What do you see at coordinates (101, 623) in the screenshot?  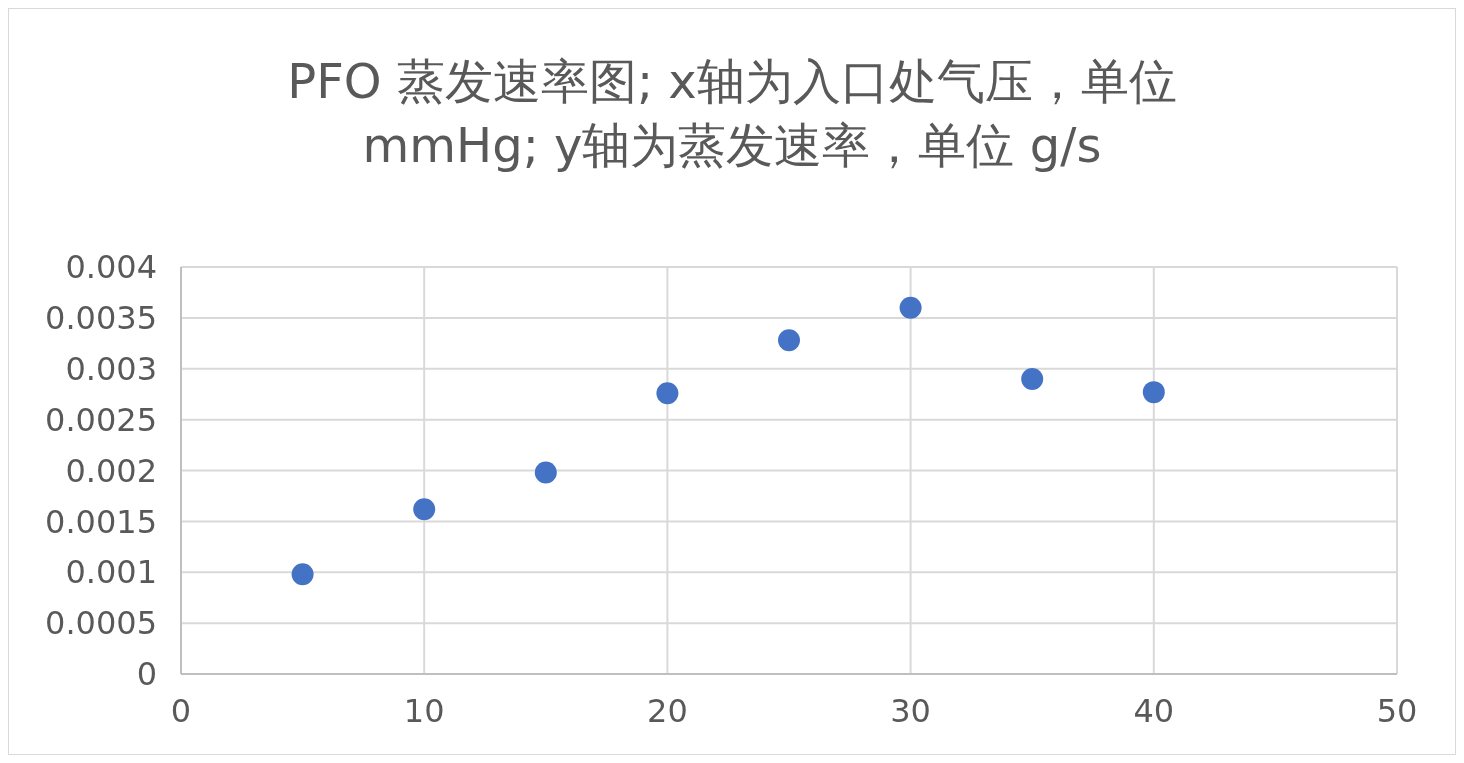 I see `y-tick-label: 0.0005` at bounding box center [101, 623].